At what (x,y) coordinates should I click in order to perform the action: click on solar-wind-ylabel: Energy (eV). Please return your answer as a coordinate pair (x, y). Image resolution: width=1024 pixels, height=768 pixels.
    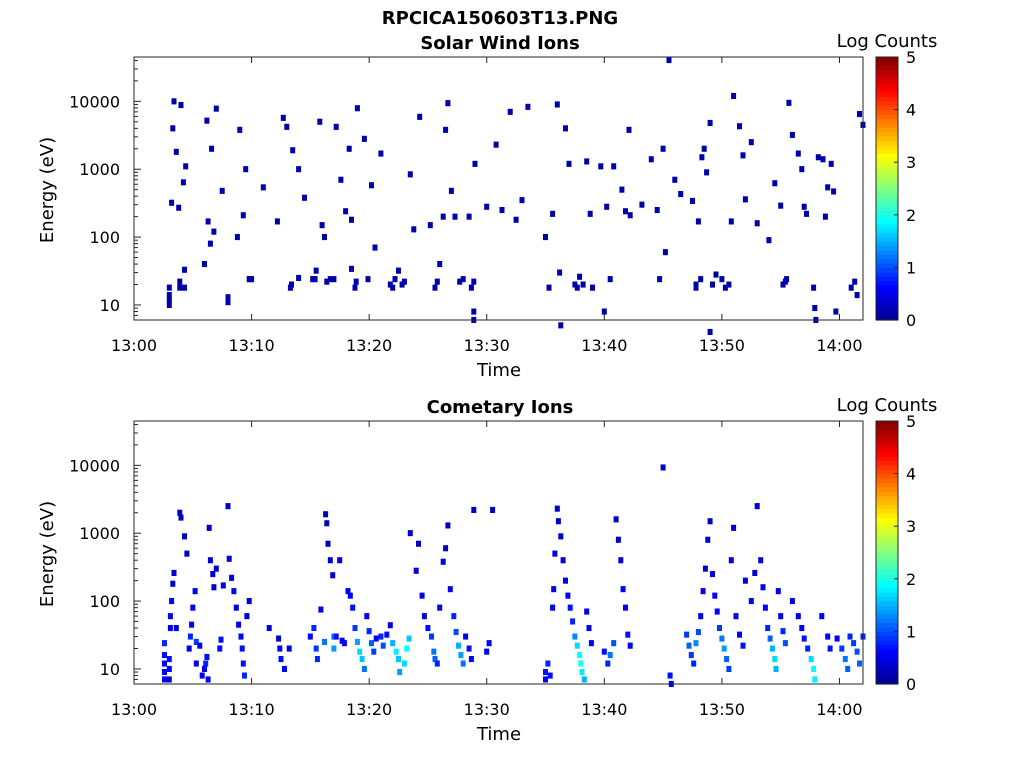
    Looking at the image, I should click on (47, 190).